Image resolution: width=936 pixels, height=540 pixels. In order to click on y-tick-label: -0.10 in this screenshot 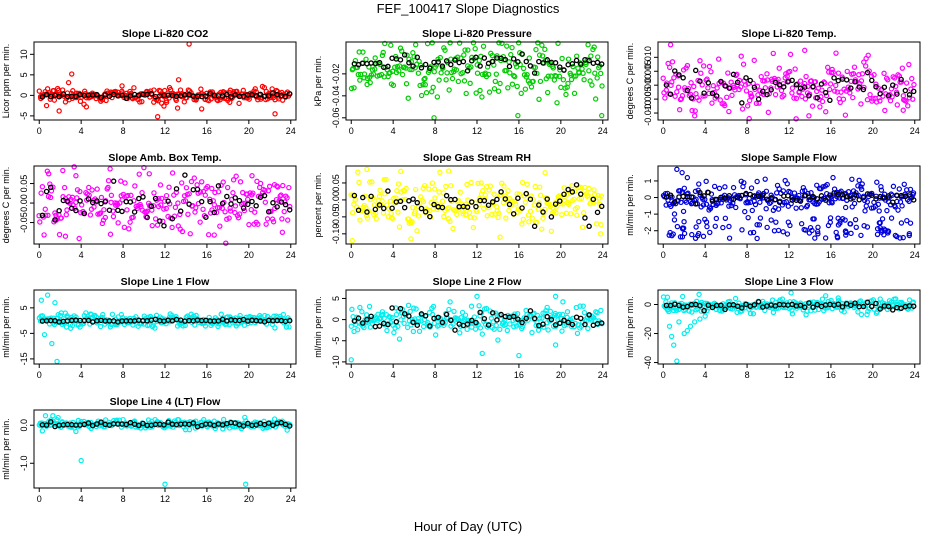, I will do `click(336, 234)`.